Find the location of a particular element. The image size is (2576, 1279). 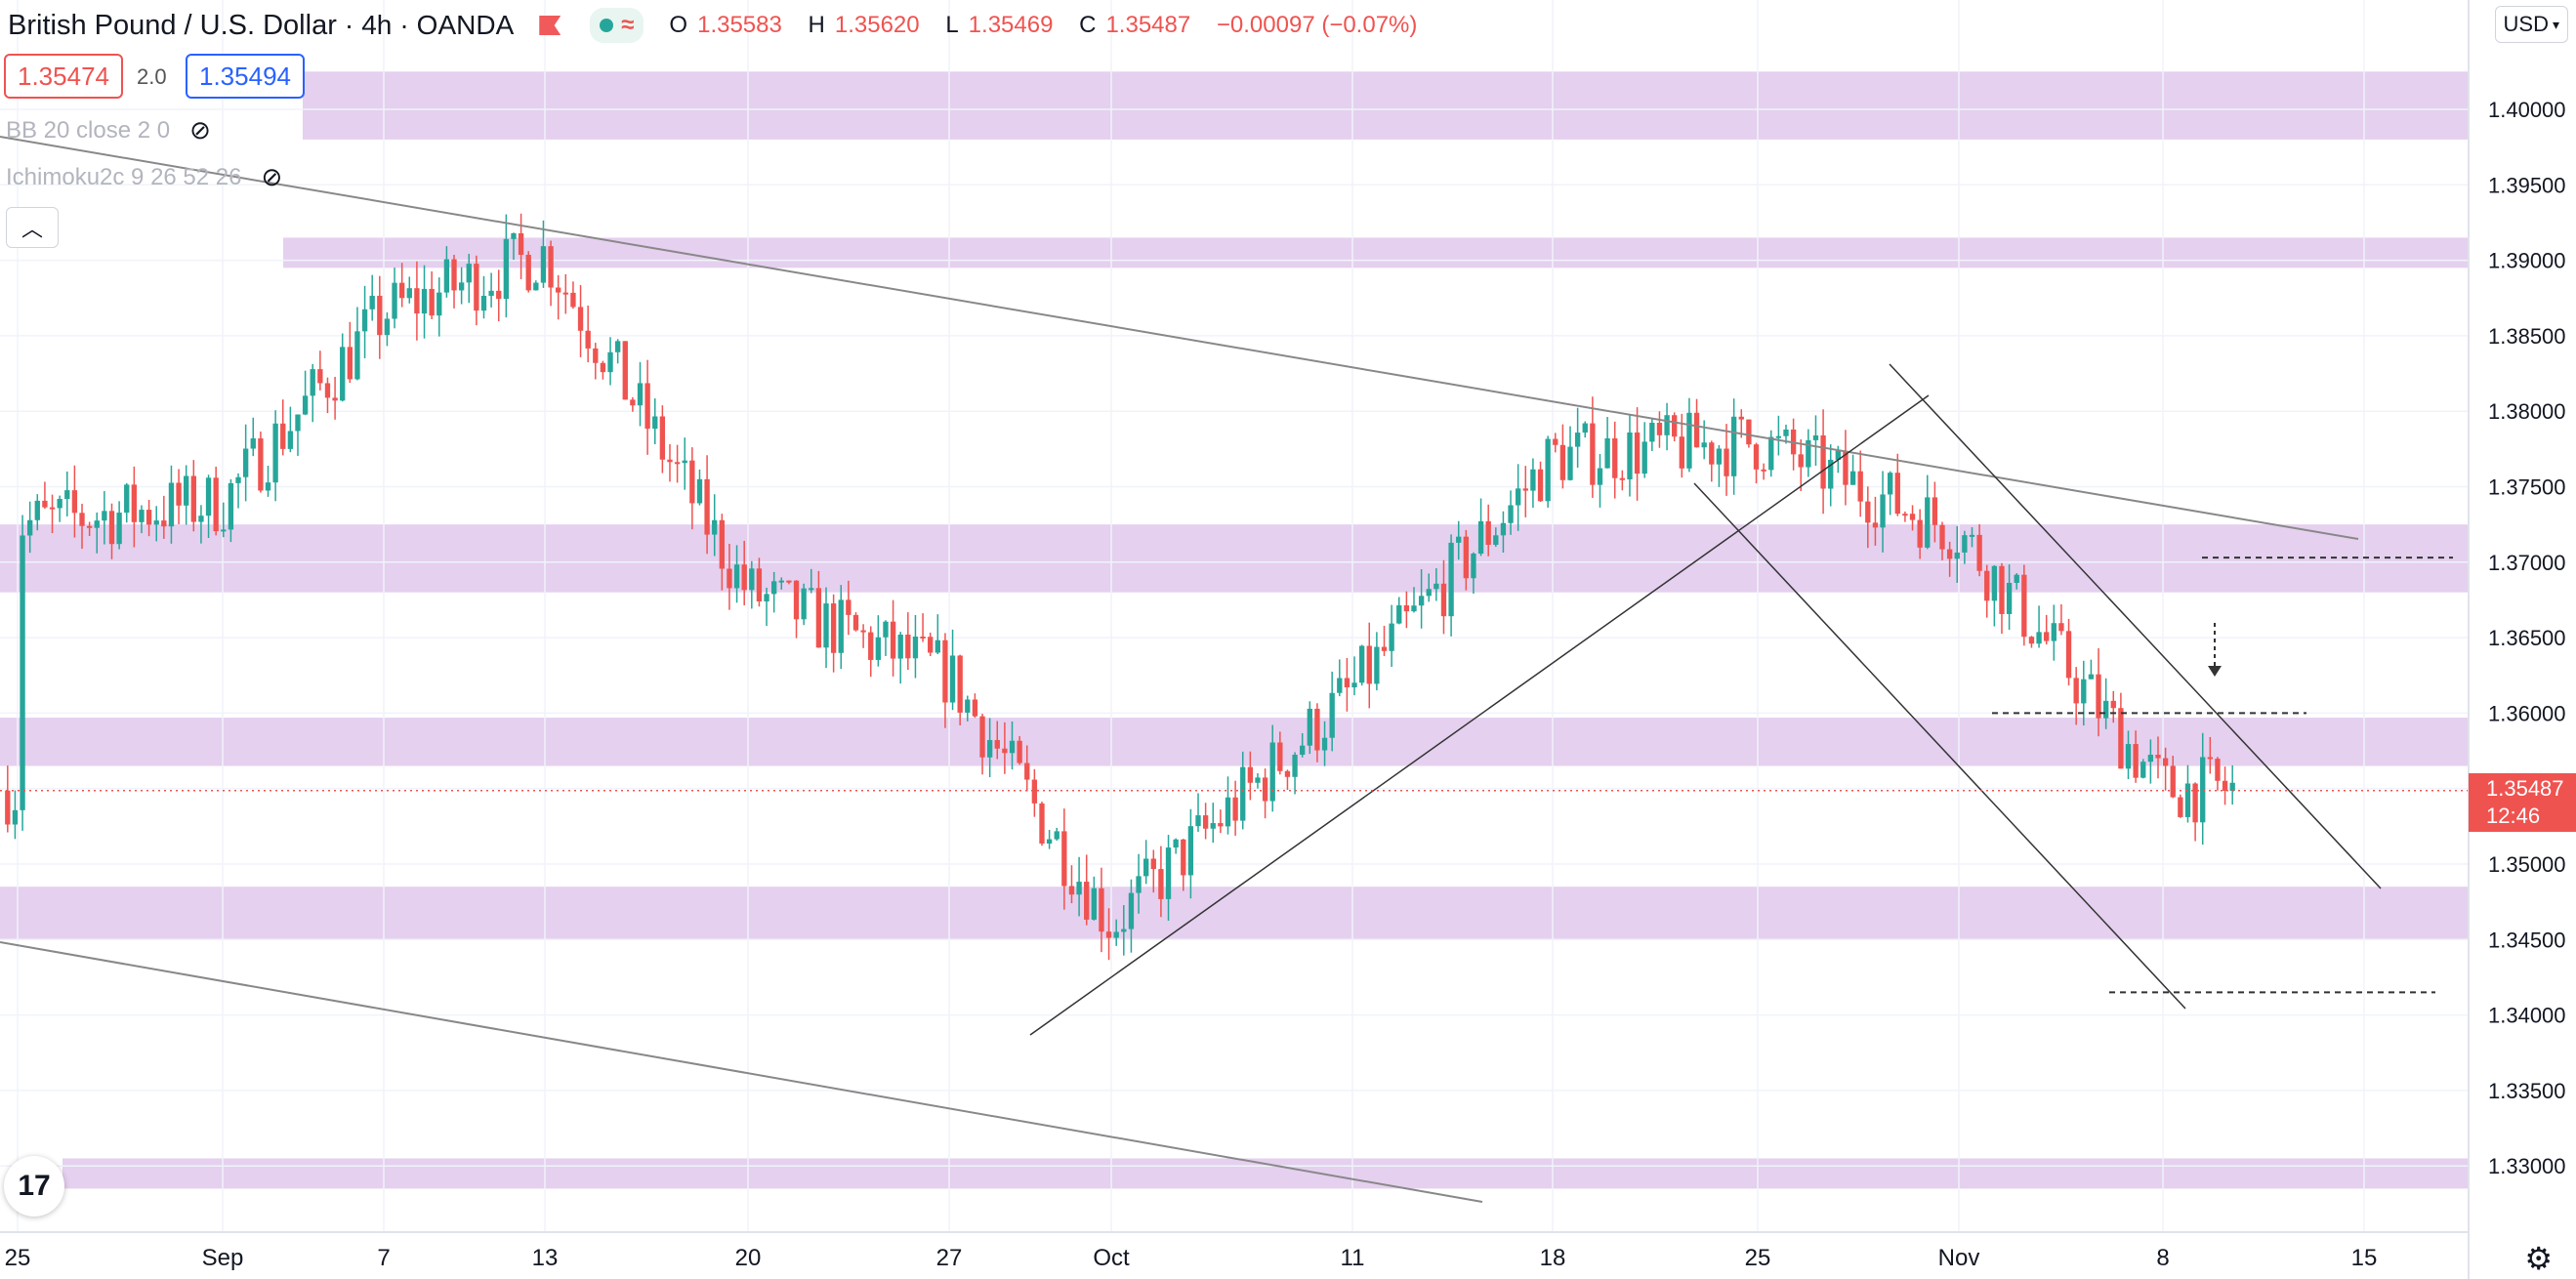

indicator-bb: BB 20 close 2 0 ⊘ is located at coordinates (108, 129).